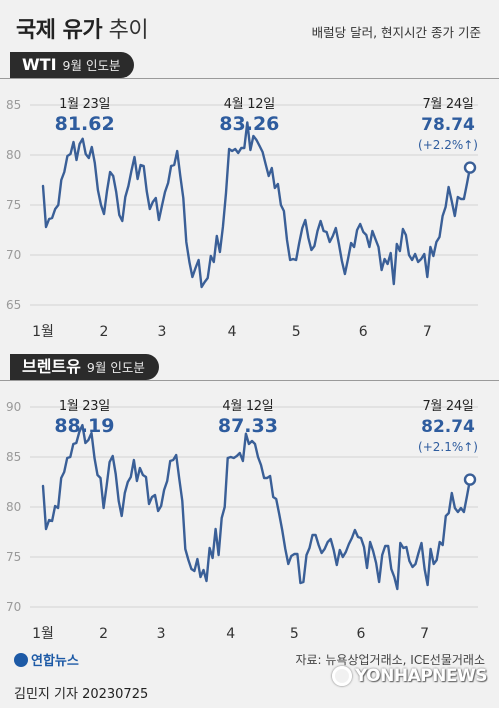  I want to click on annotation-change: (+2.2%↑), so click(448, 145).